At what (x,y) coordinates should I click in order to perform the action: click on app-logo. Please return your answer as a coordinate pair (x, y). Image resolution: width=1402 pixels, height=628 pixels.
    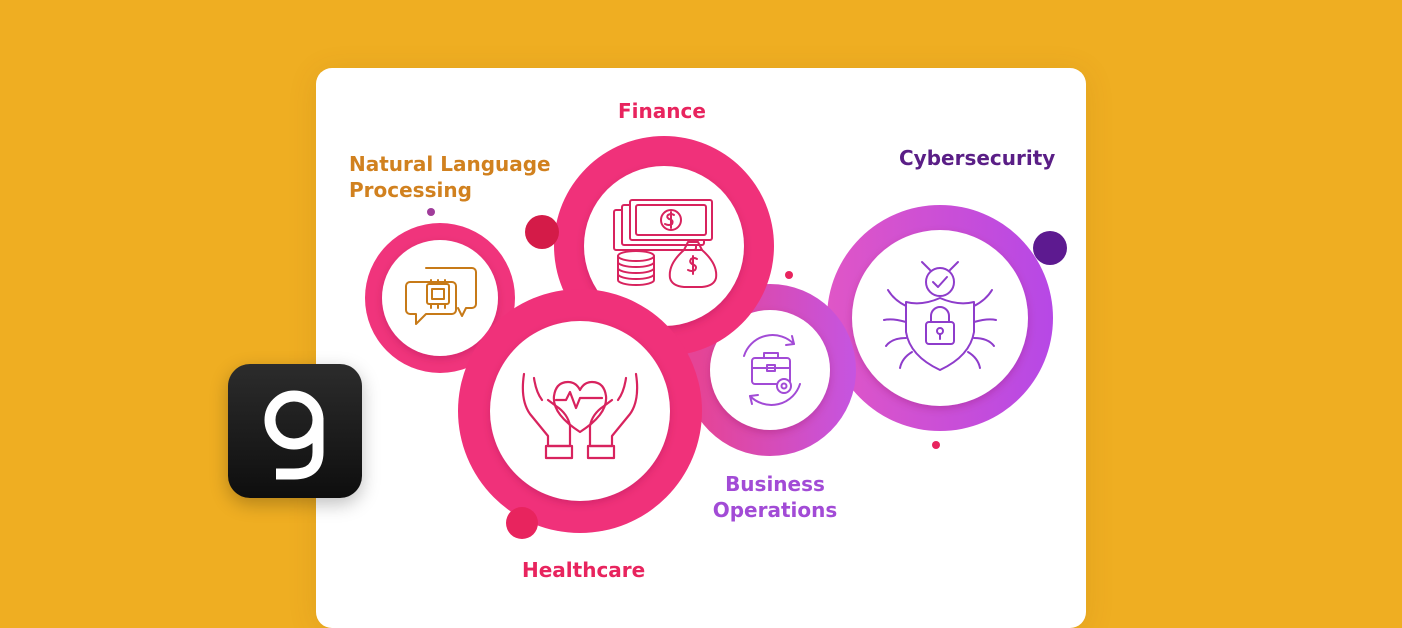
    Looking at the image, I should click on (295, 431).